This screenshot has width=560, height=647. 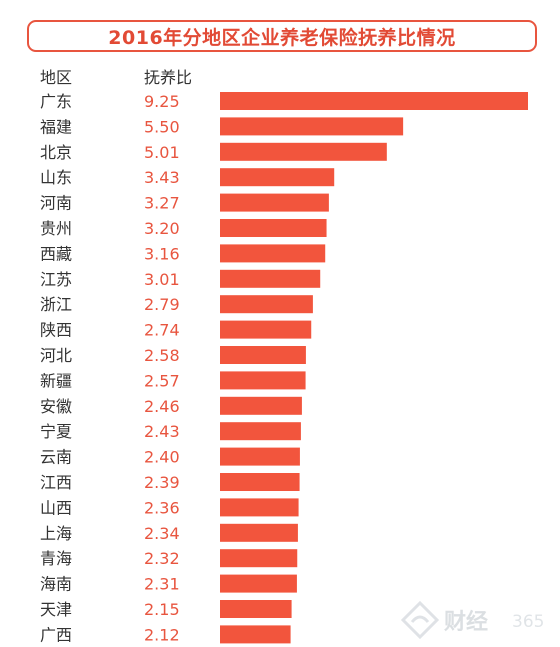 I want to click on region-label: 天津, so click(x=56, y=609).